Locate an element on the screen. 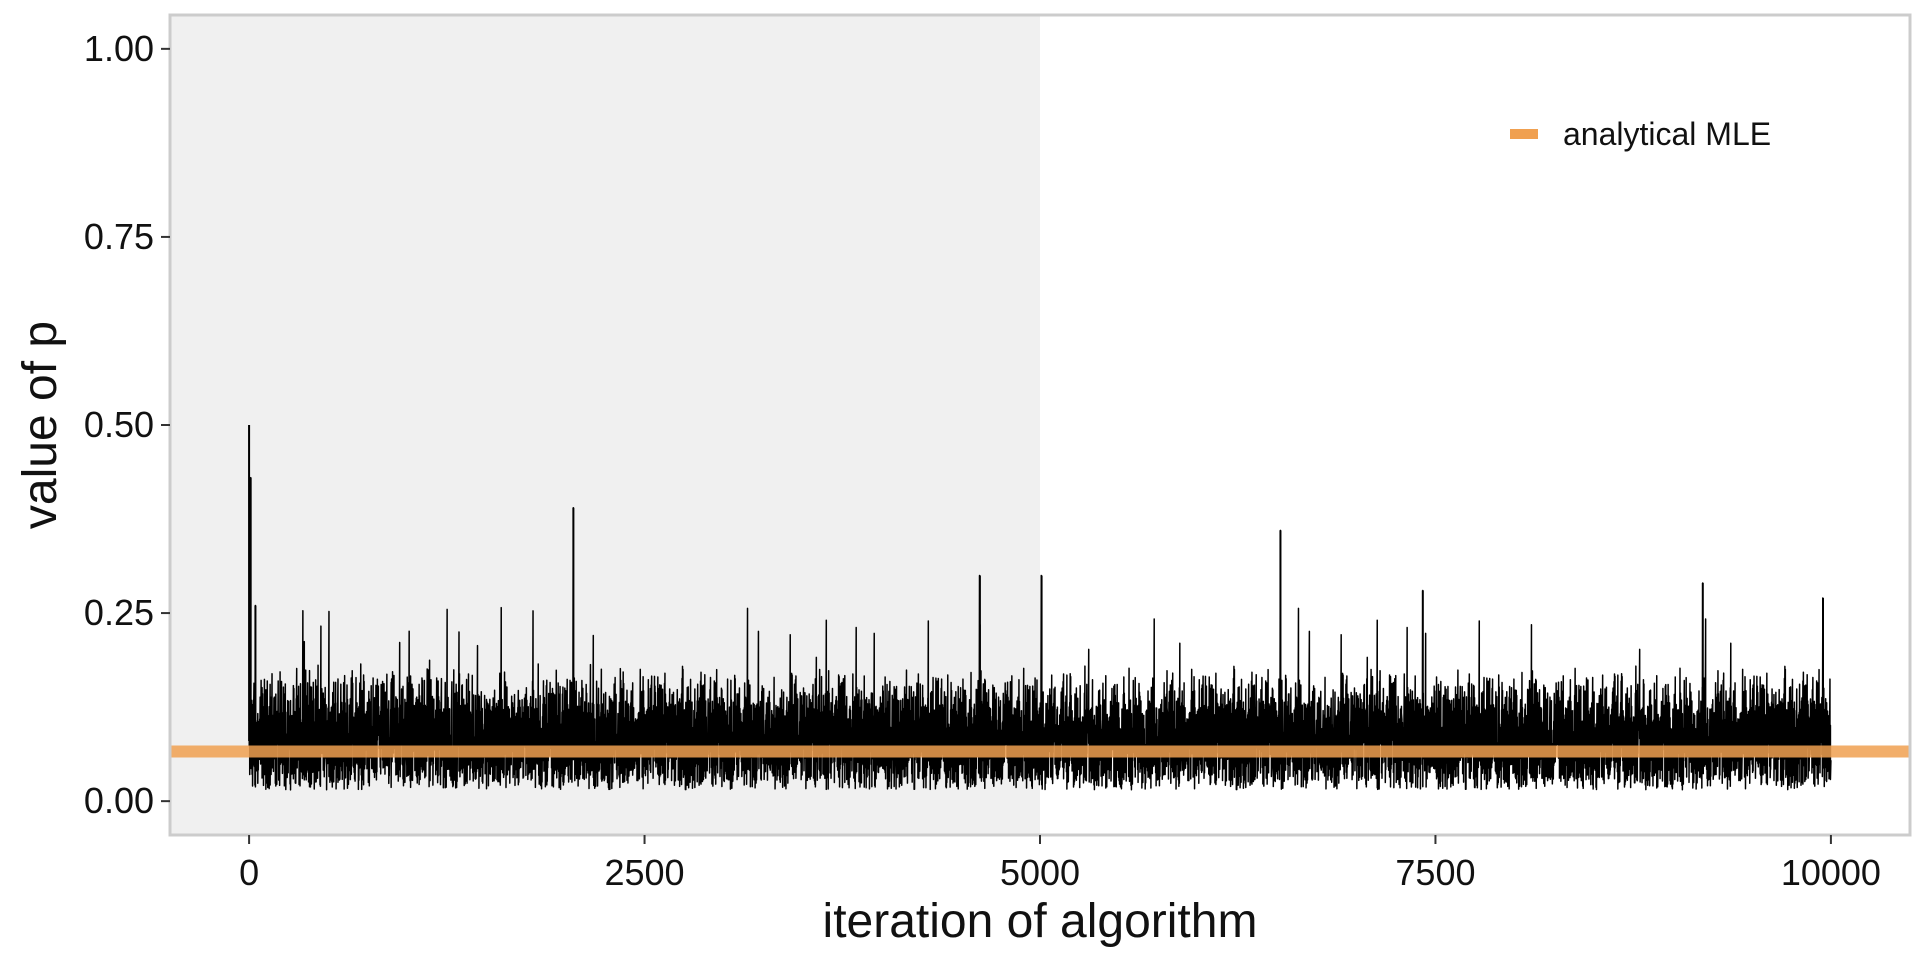 This screenshot has height=960, width=1920. x-axis: 0 2500 5000 7500 10000 is located at coordinates (1060, 864).